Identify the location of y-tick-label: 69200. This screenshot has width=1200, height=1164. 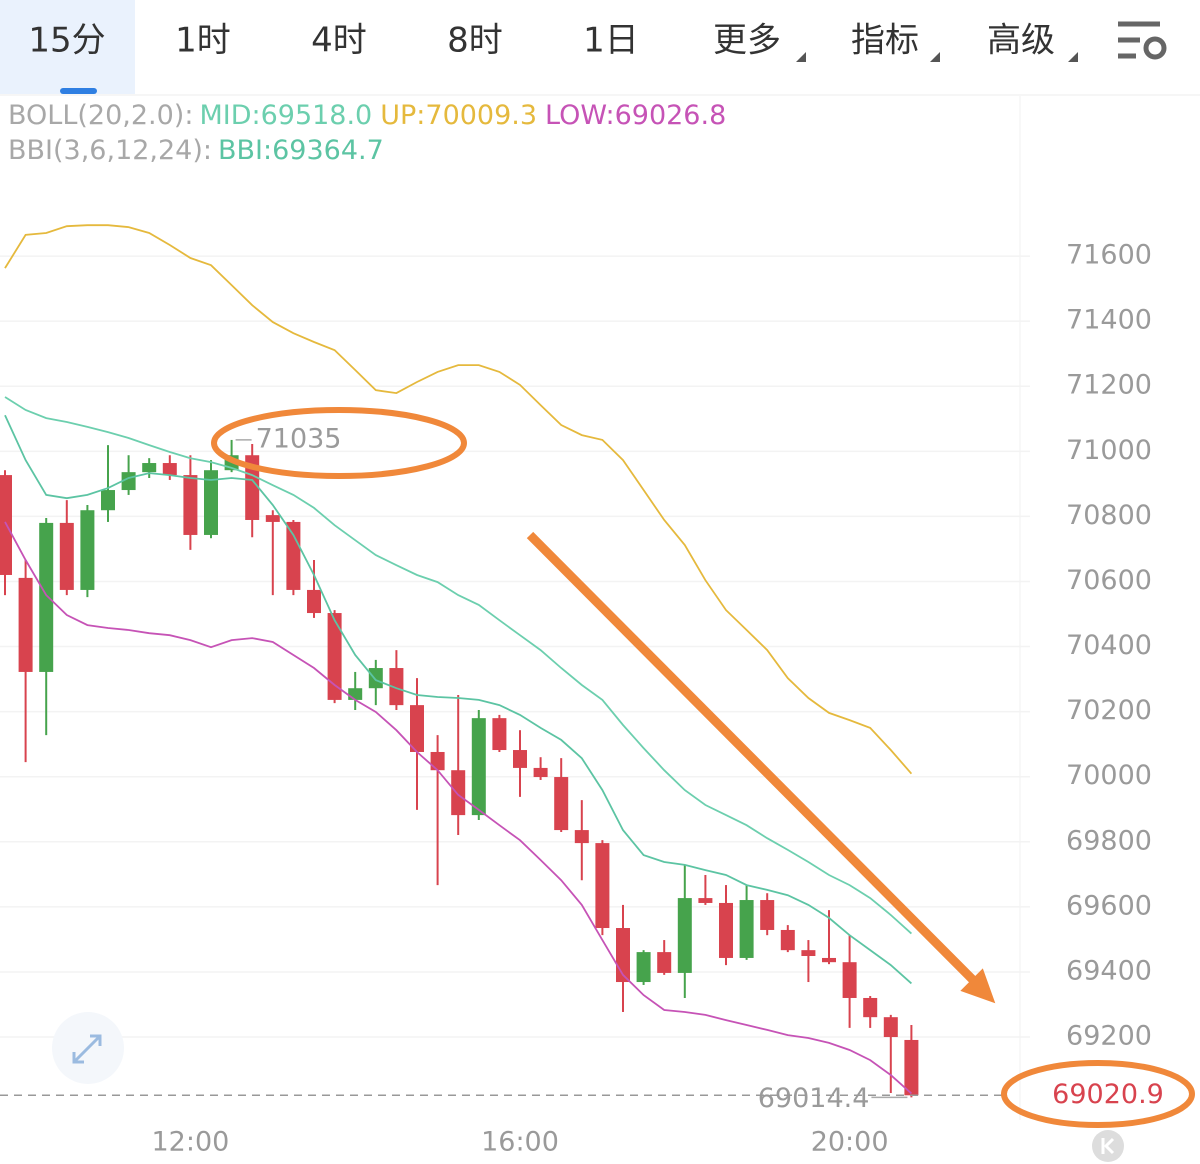
(1109, 1036).